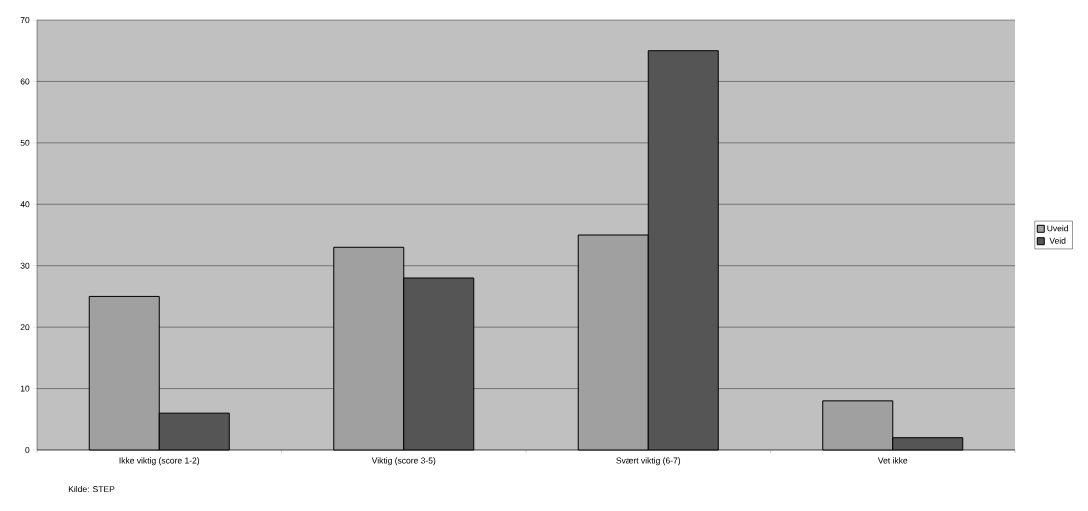 Image resolution: width=1088 pixels, height=511 pixels. I want to click on y-tick-label: 10, so click(25, 388).